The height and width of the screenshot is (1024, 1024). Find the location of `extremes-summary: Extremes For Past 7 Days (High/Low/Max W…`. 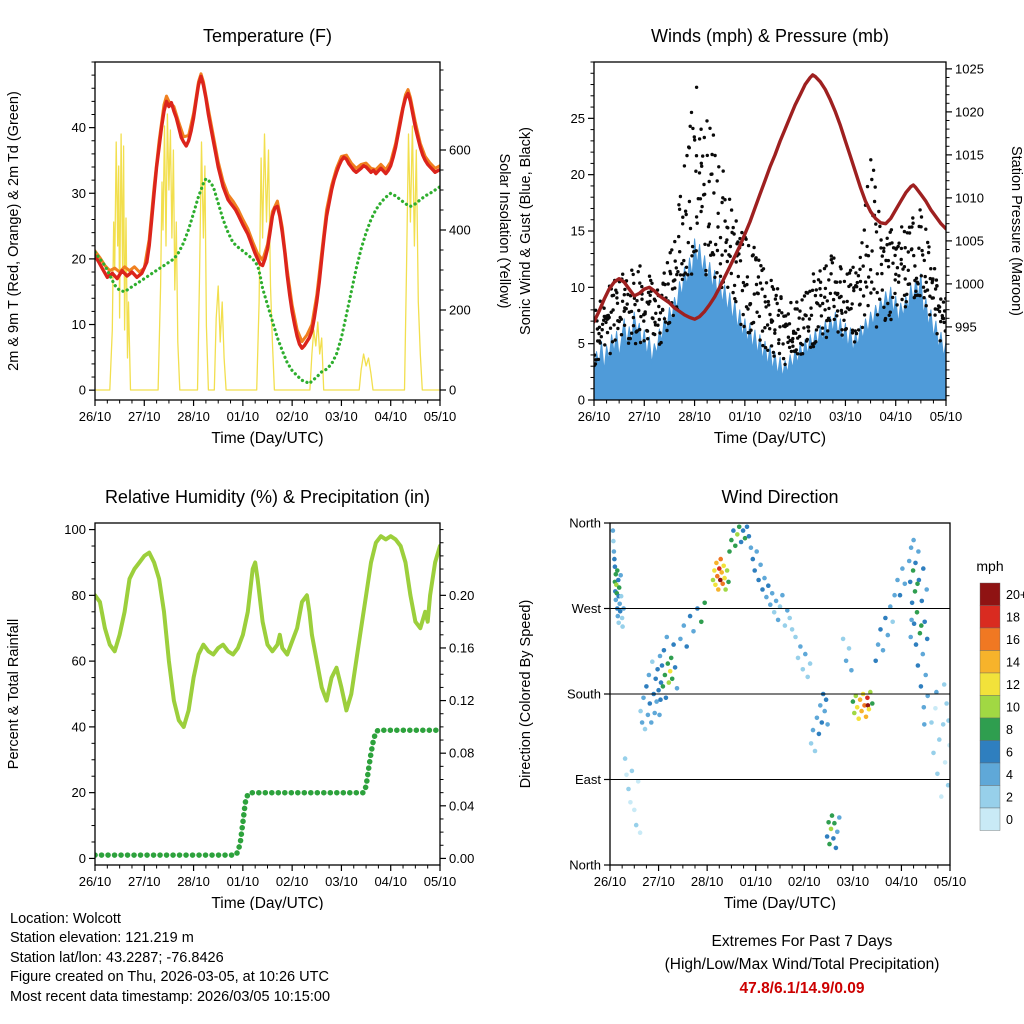

extremes-summary: Extremes For Past 7 Days (High/Low/Max W… is located at coordinates (802, 955).